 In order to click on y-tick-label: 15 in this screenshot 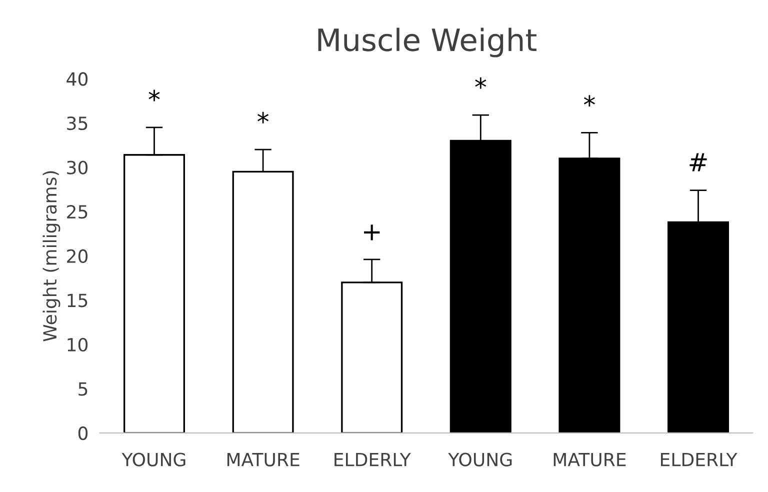, I will do `click(78, 301)`.